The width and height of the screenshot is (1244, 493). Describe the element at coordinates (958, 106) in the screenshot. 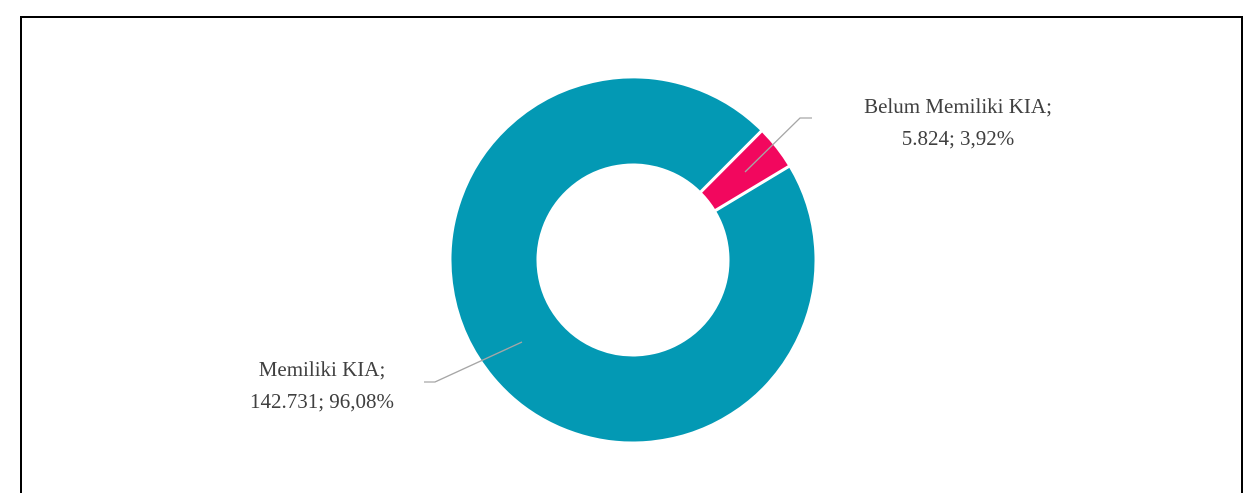

I see `data-label: Belum Memiliki KIA;` at that location.